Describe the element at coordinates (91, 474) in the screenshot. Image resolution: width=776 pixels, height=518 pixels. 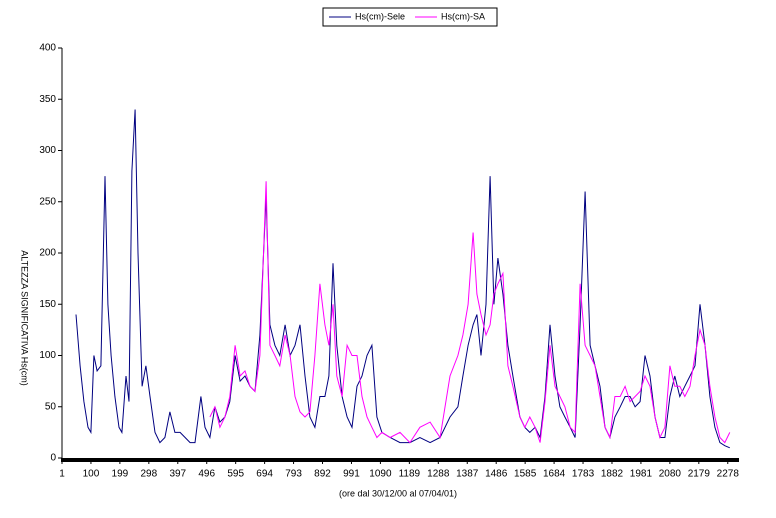
I see `x-tick-label: 100` at that location.